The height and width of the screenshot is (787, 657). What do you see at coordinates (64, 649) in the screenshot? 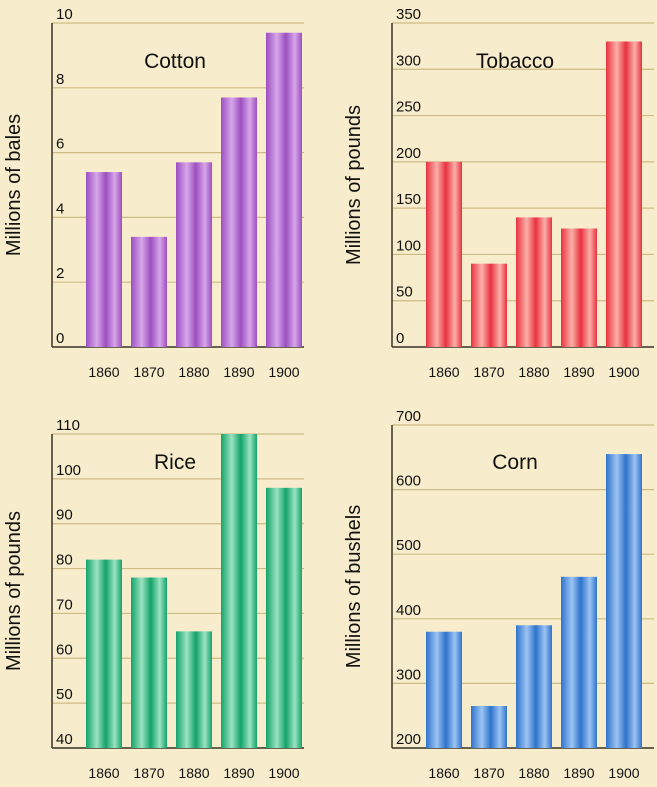
I see `y-tick-label: 60` at bounding box center [64, 649].